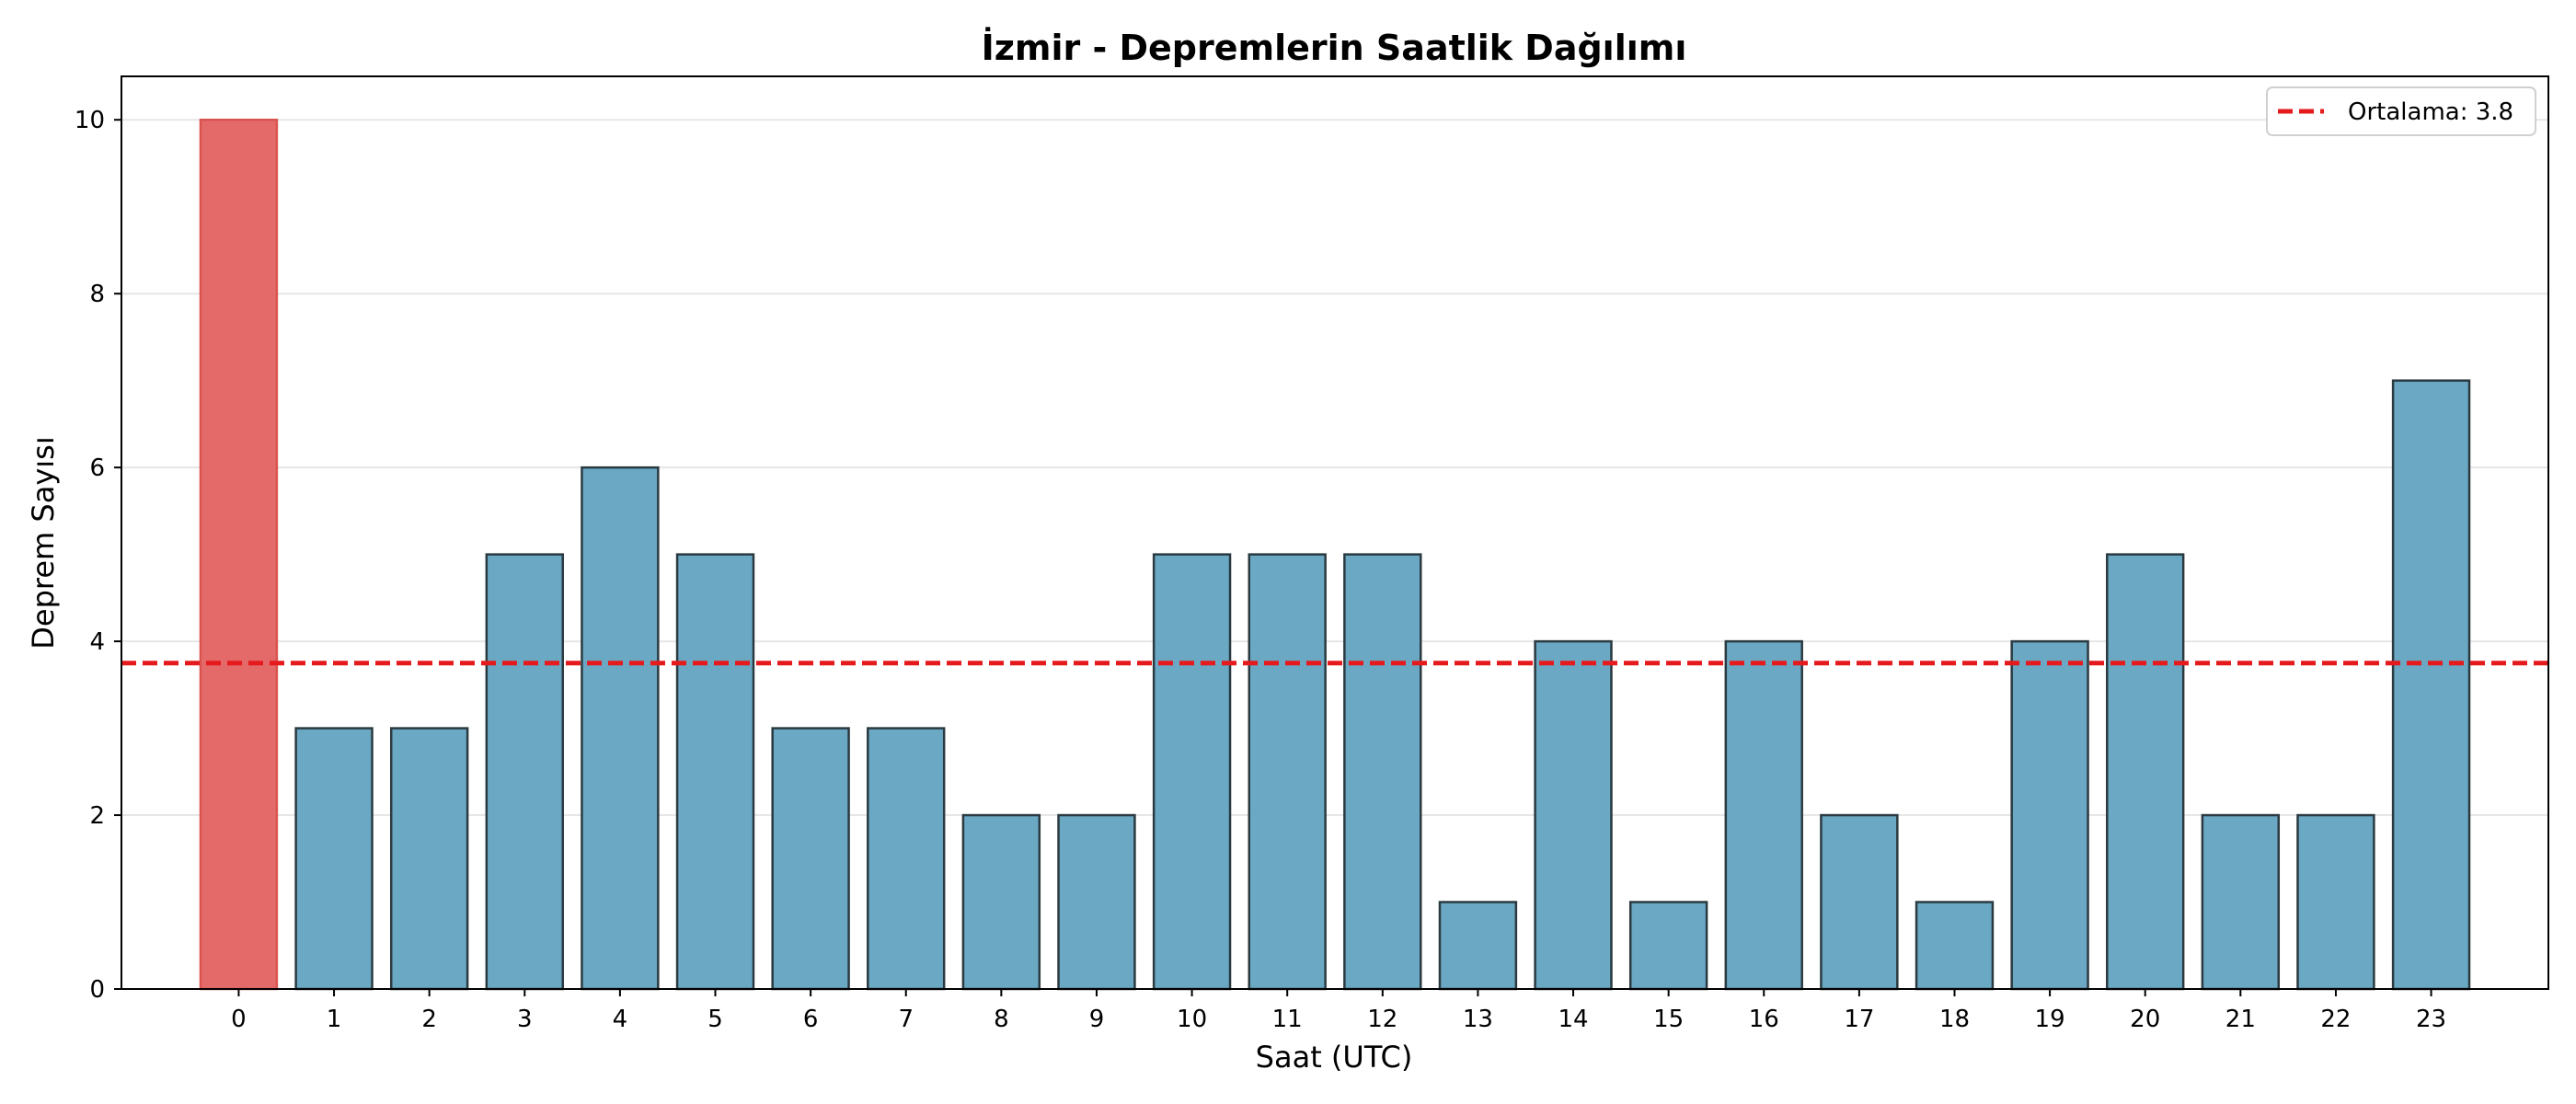  I want to click on x-tick-label-16: 16, so click(1764, 1020).